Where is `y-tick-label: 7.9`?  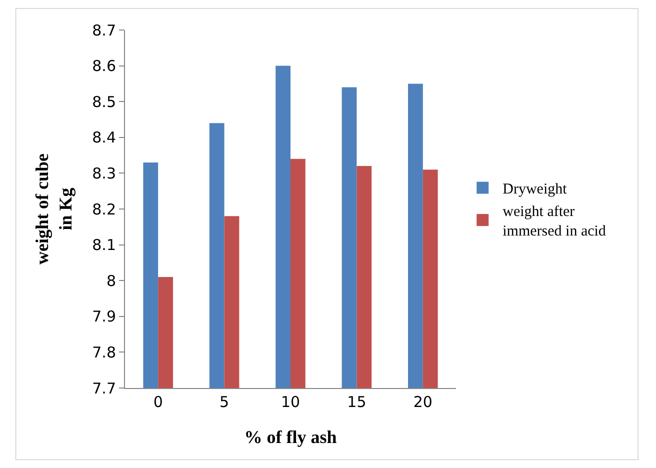 y-tick-label: 7.9 is located at coordinates (104, 317).